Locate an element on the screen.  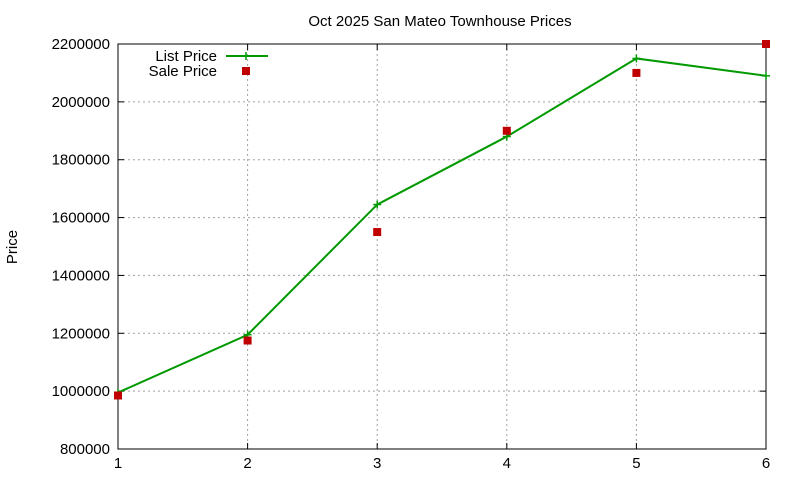
legend: List Price Sale Price is located at coordinates (208, 64).